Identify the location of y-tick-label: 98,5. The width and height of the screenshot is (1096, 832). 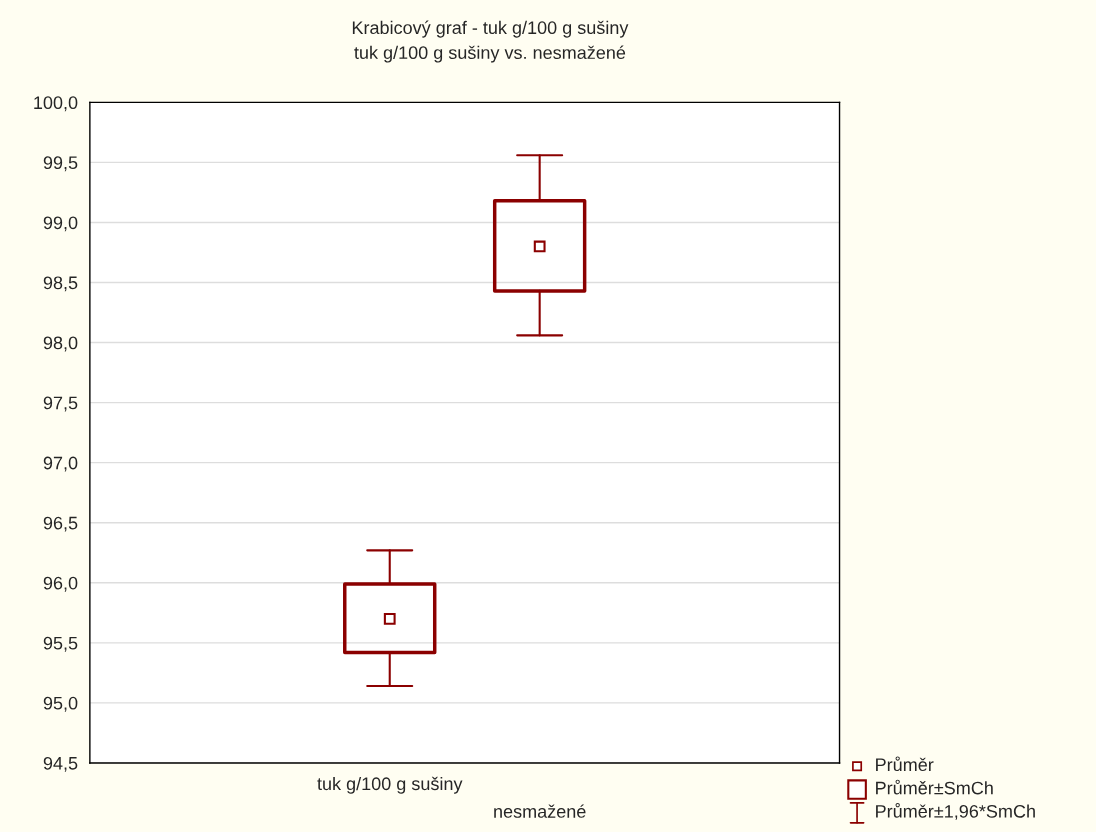
(60, 284).